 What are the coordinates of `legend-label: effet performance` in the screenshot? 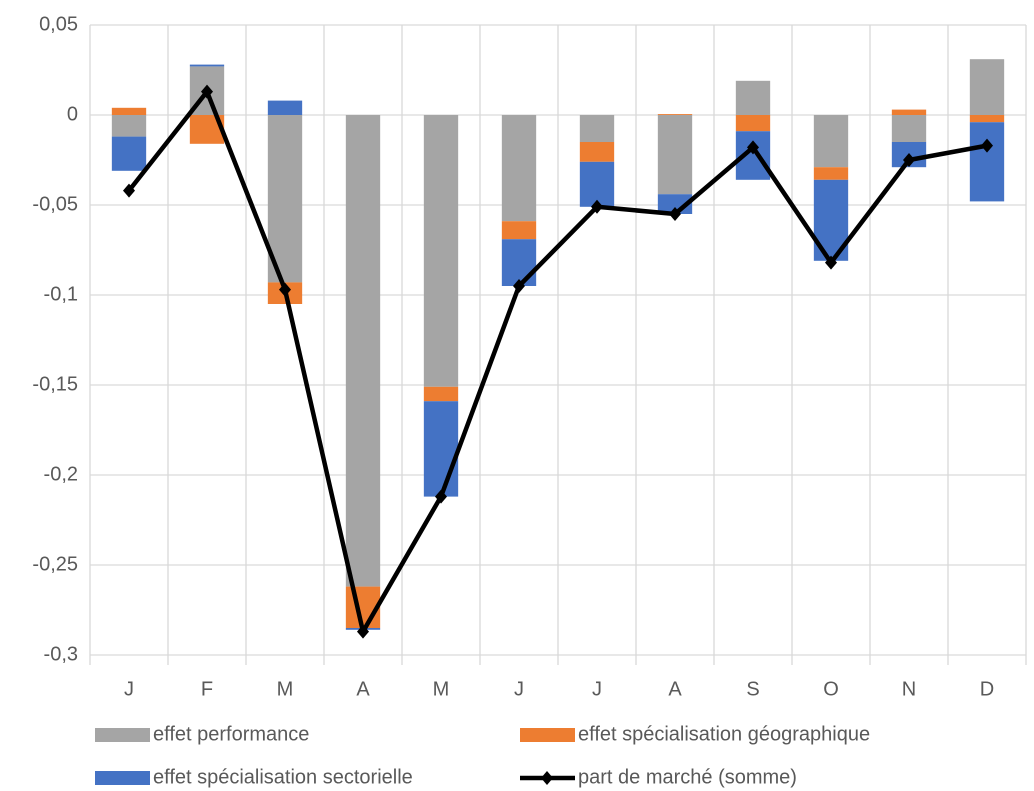 It's located at (231, 734).